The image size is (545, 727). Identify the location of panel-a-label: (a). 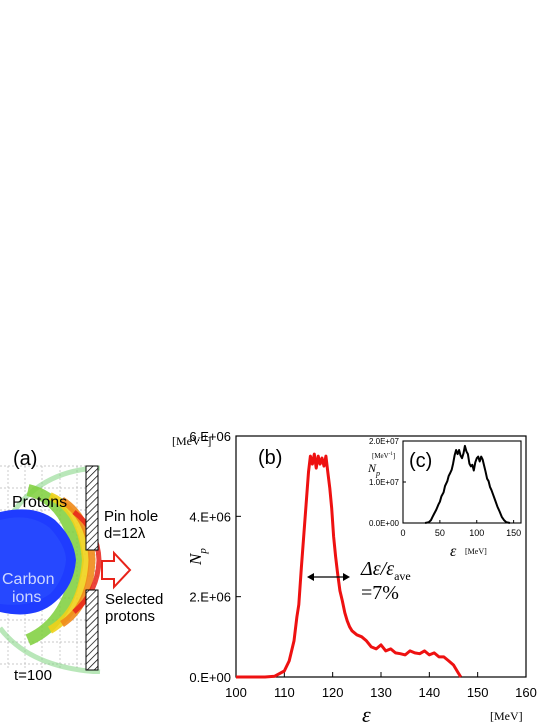
(25, 459).